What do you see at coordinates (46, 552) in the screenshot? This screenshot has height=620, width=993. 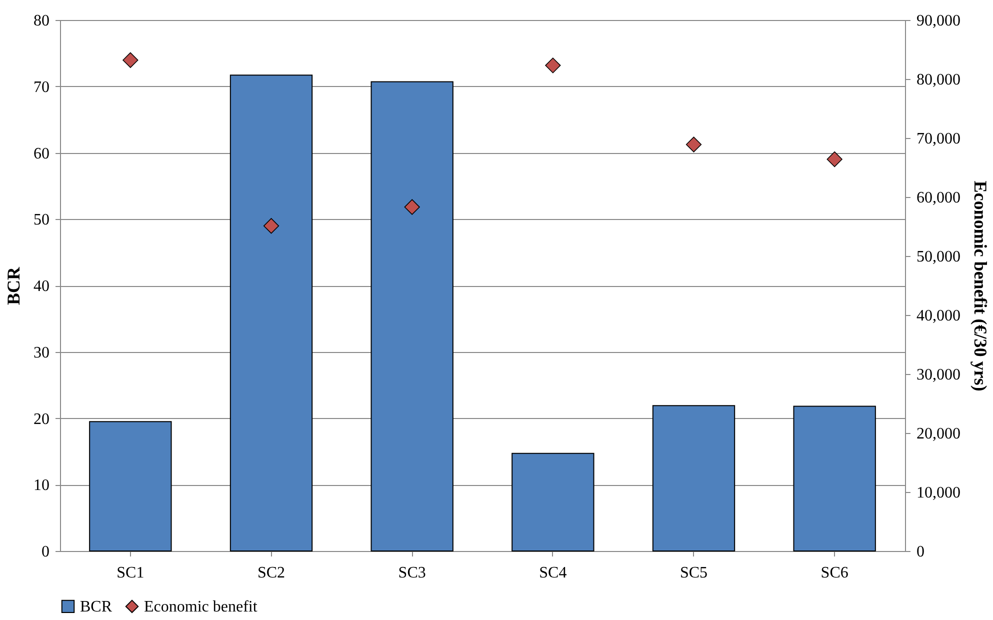 I see `y-tick-label: 0` at bounding box center [46, 552].